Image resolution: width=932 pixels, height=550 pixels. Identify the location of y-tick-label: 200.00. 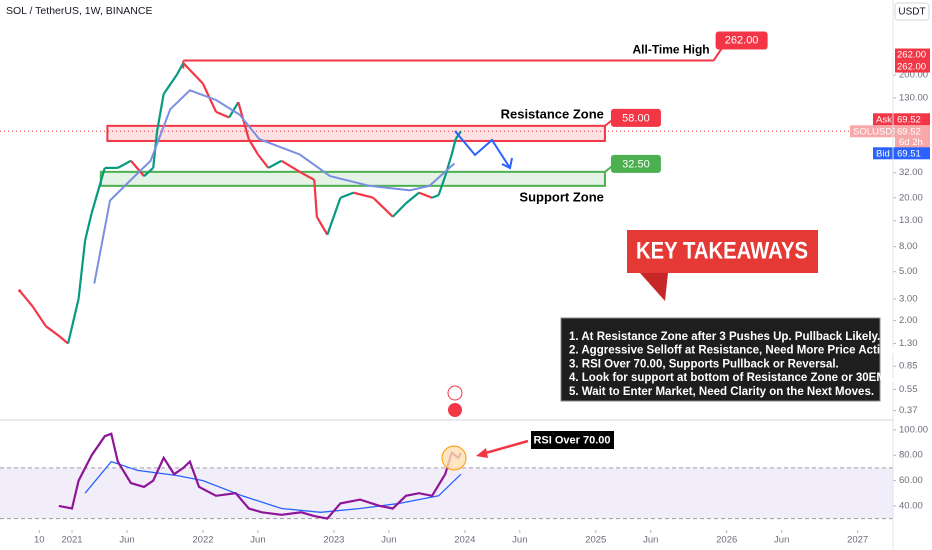
(913, 74).